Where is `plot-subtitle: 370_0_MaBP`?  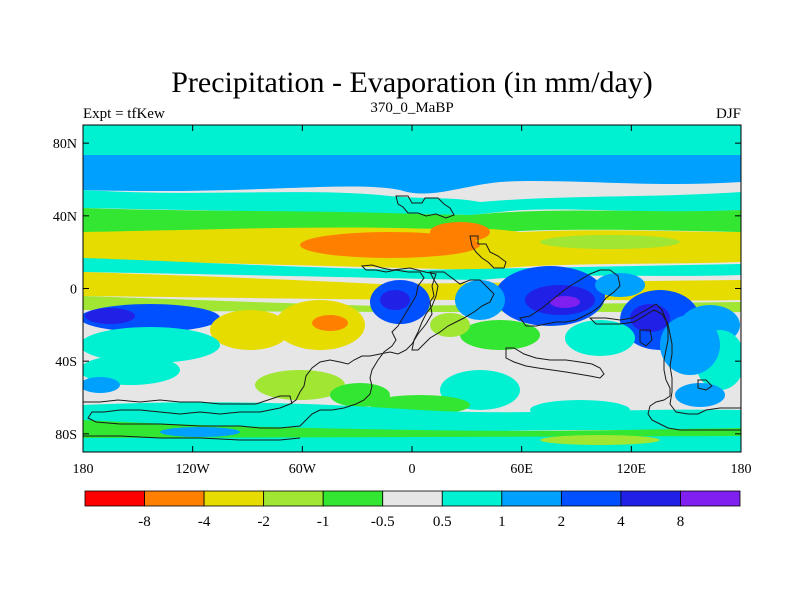 plot-subtitle: 370_0_MaBP is located at coordinates (411, 108).